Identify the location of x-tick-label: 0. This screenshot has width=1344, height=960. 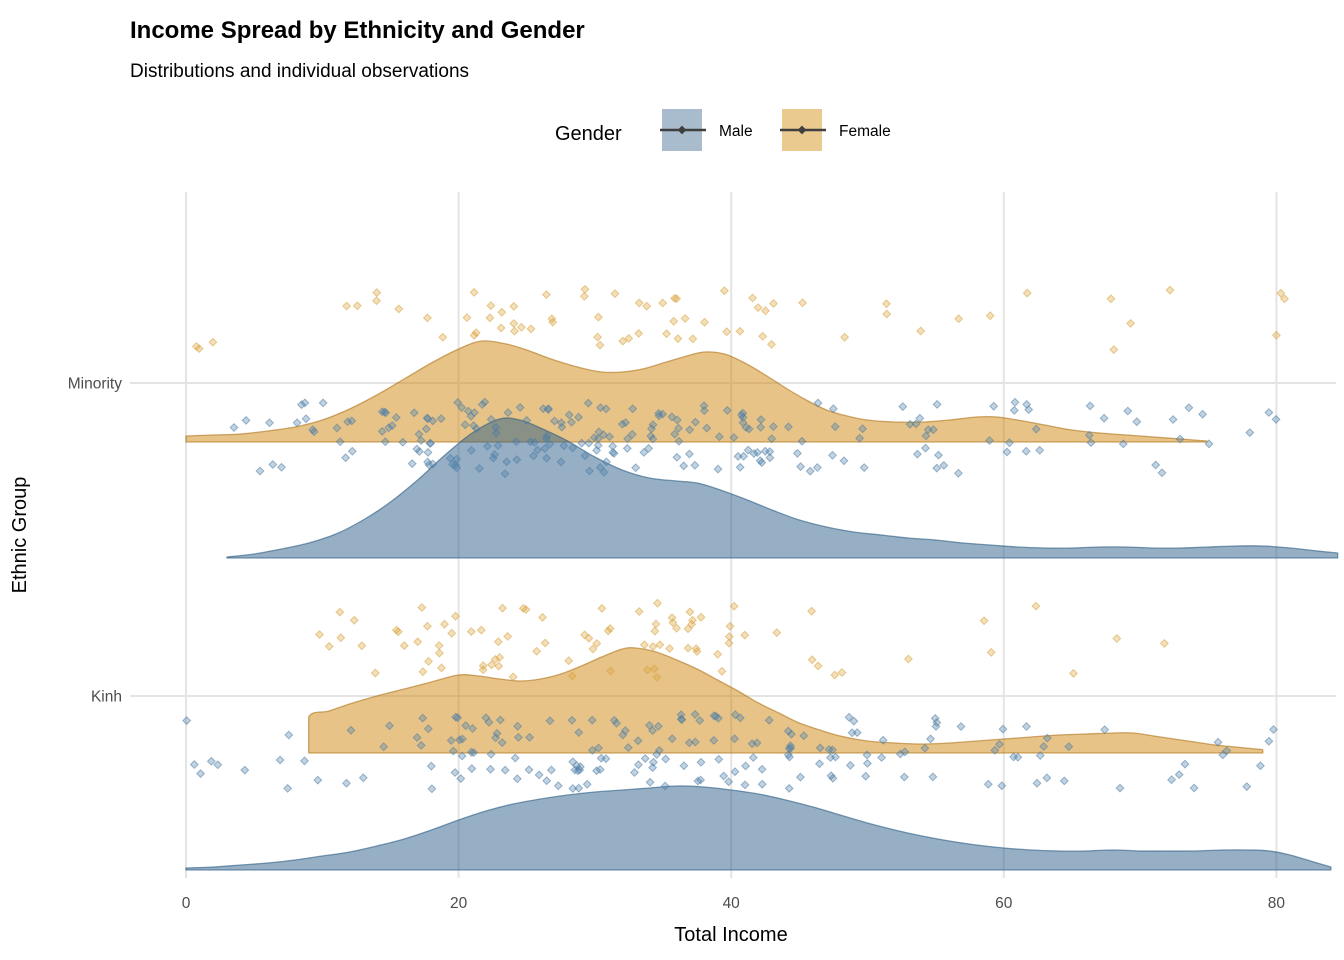
(186, 903).